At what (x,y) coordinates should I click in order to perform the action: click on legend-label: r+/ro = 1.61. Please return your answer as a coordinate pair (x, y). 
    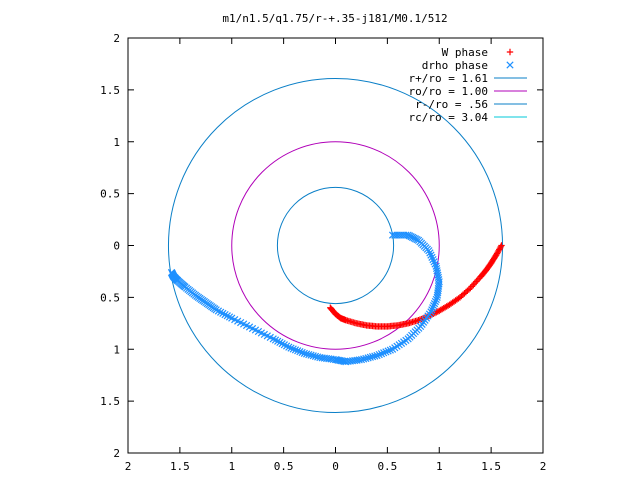
    Looking at the image, I should click on (448, 78).